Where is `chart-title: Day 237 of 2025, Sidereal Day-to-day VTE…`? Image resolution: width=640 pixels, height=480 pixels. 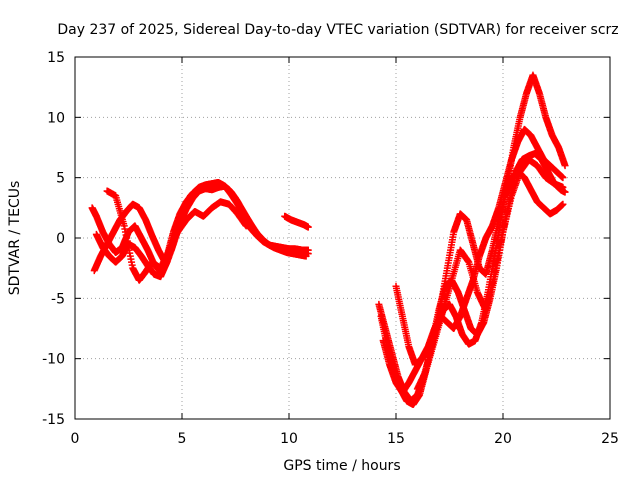 chart-title: Day 237 of 2025, Sidereal Day-to-day VTE… is located at coordinates (337, 30).